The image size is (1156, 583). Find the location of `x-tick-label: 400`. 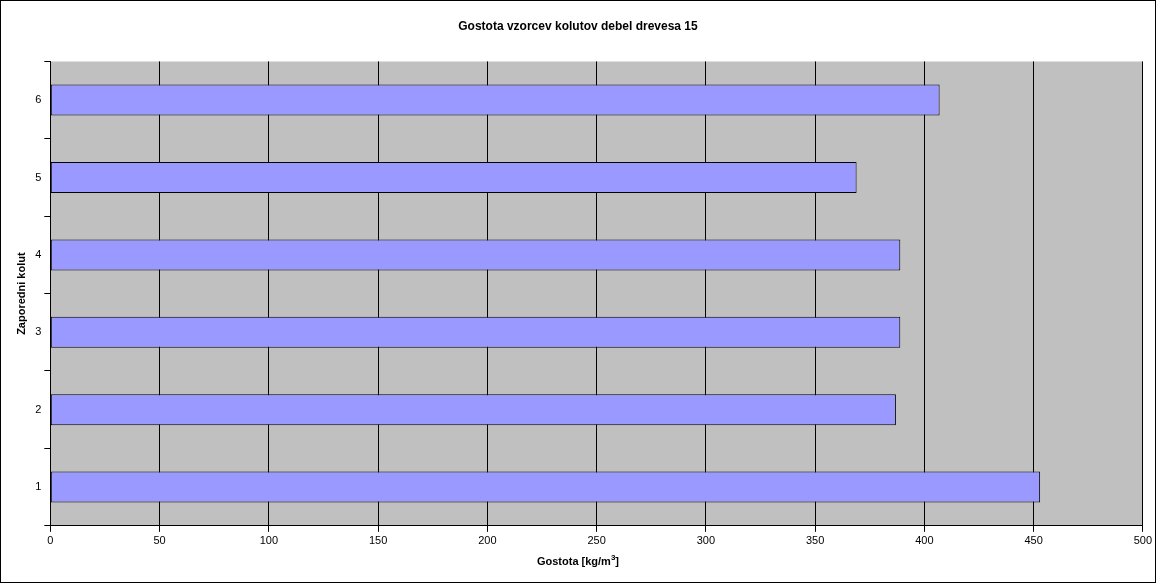

x-tick-label: 400 is located at coordinates (924, 540).